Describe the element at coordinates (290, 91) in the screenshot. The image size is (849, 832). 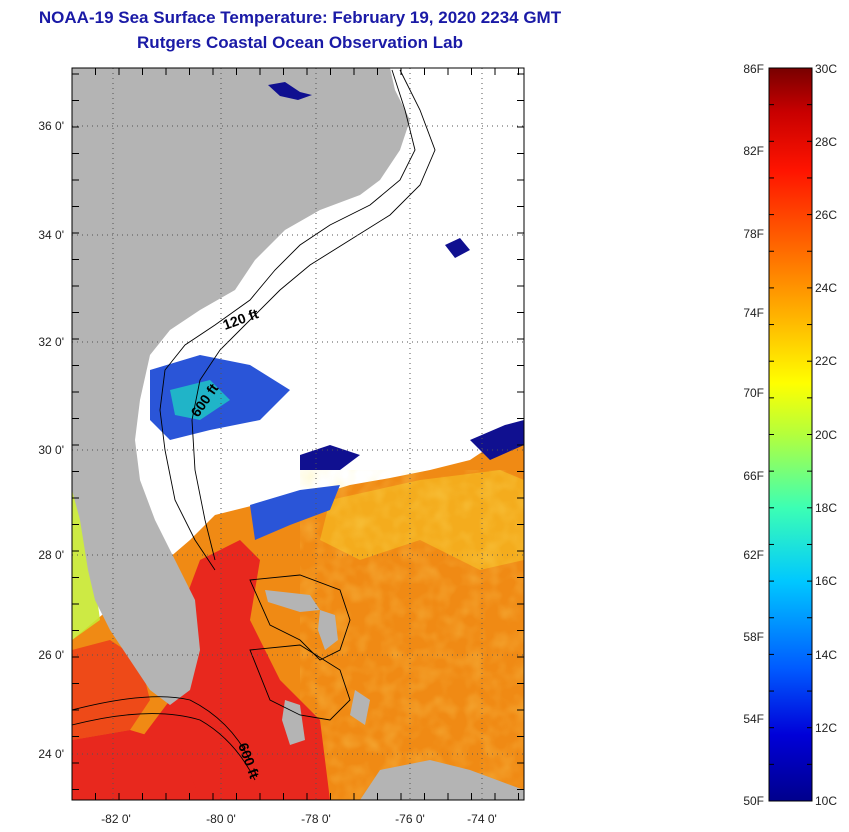
I see `lake-pamlico` at that location.